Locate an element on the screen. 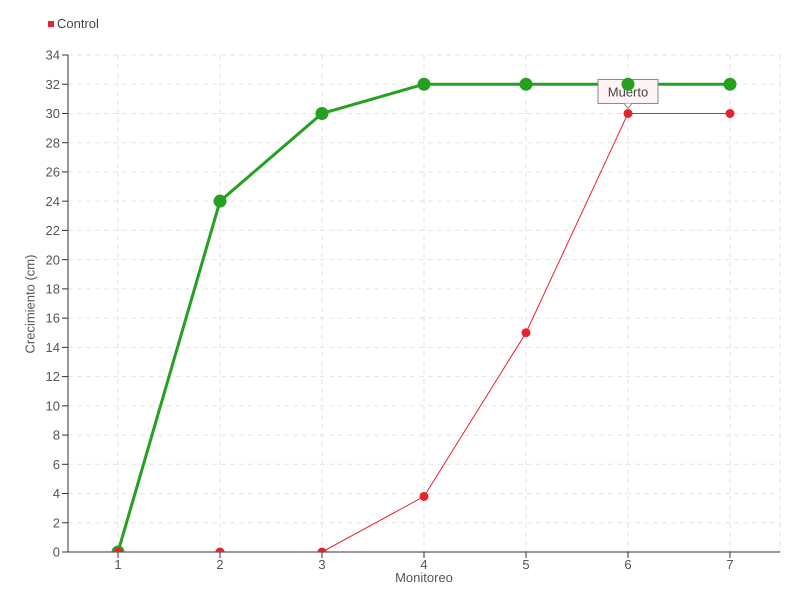 This screenshot has height=600, width=800. y-tick-label: 16 is located at coordinates (53, 318).